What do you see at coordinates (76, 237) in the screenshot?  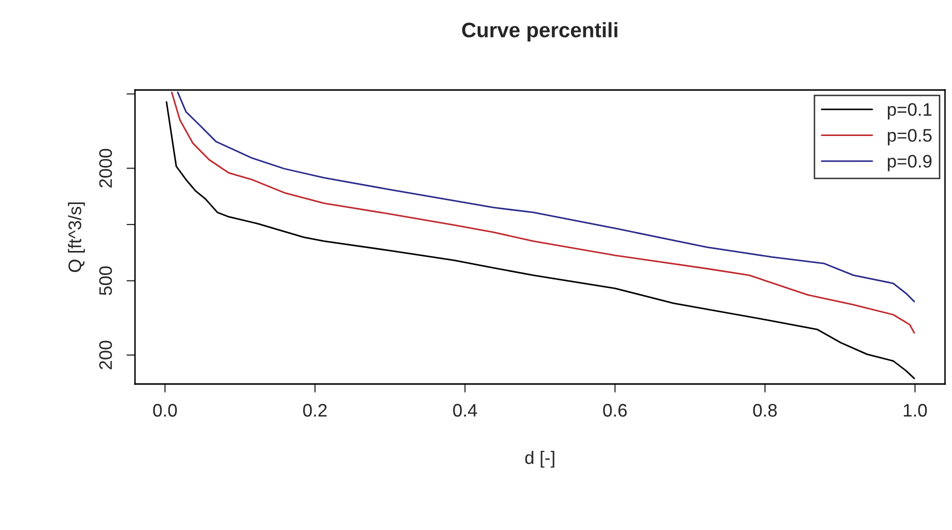 I see `y-axis-title: Q [ft^3/s]` at bounding box center [76, 237].